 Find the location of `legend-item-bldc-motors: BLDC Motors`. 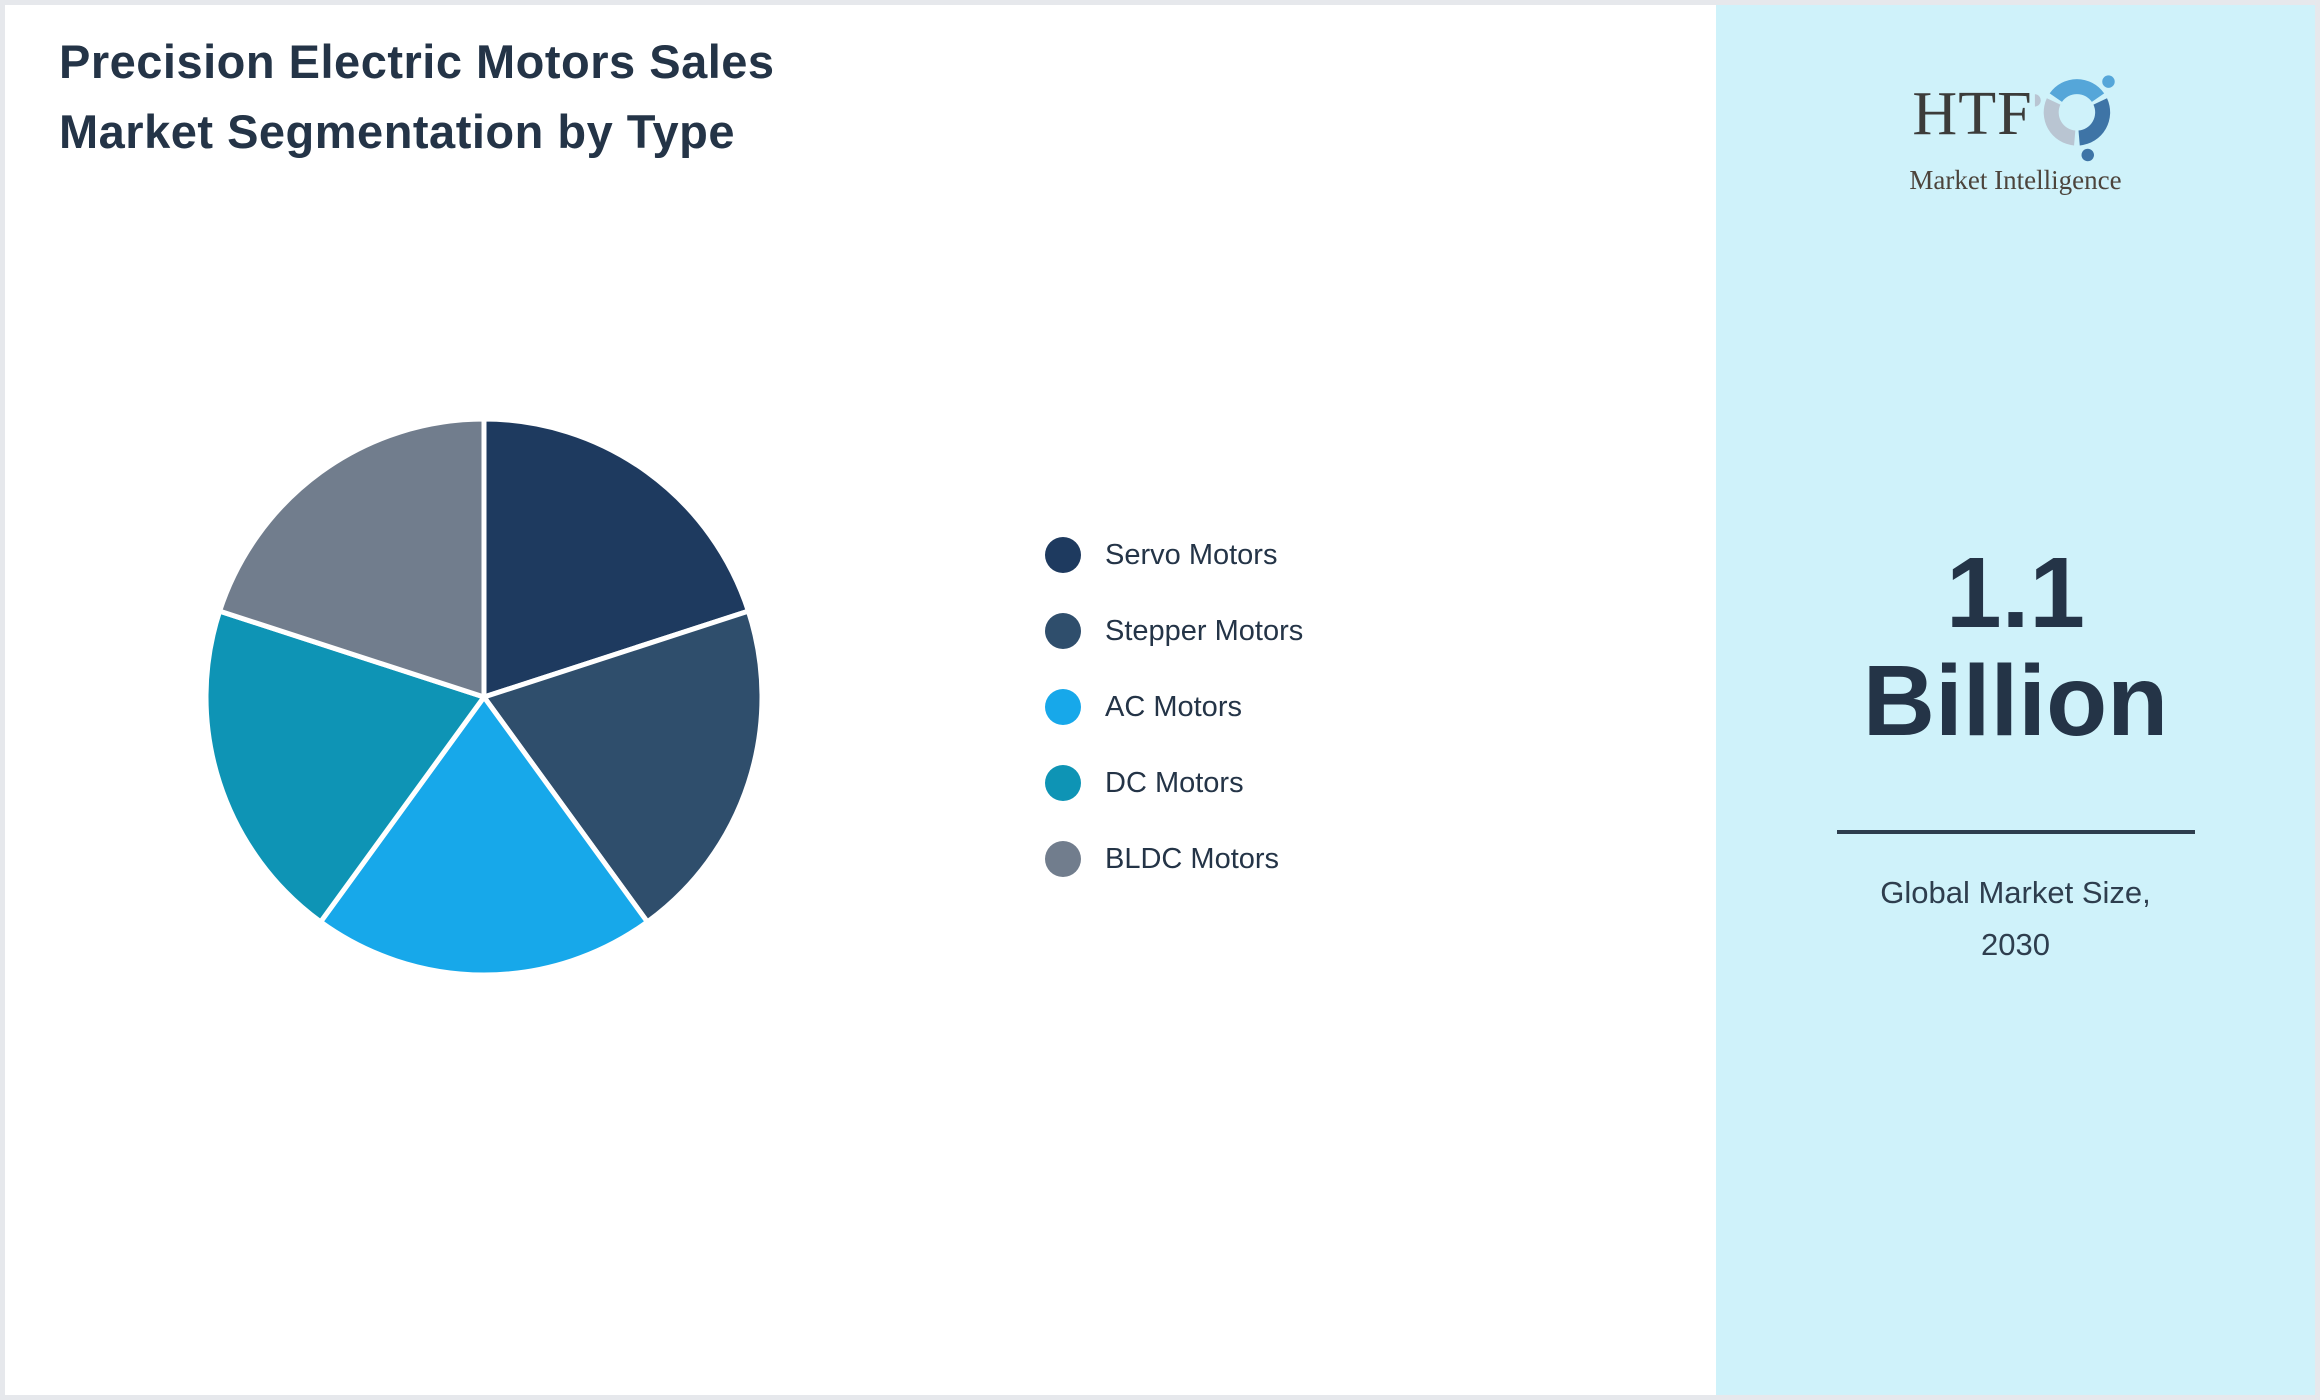

legend-item-bldc-motors: BLDC Motors is located at coordinates (1174, 859).